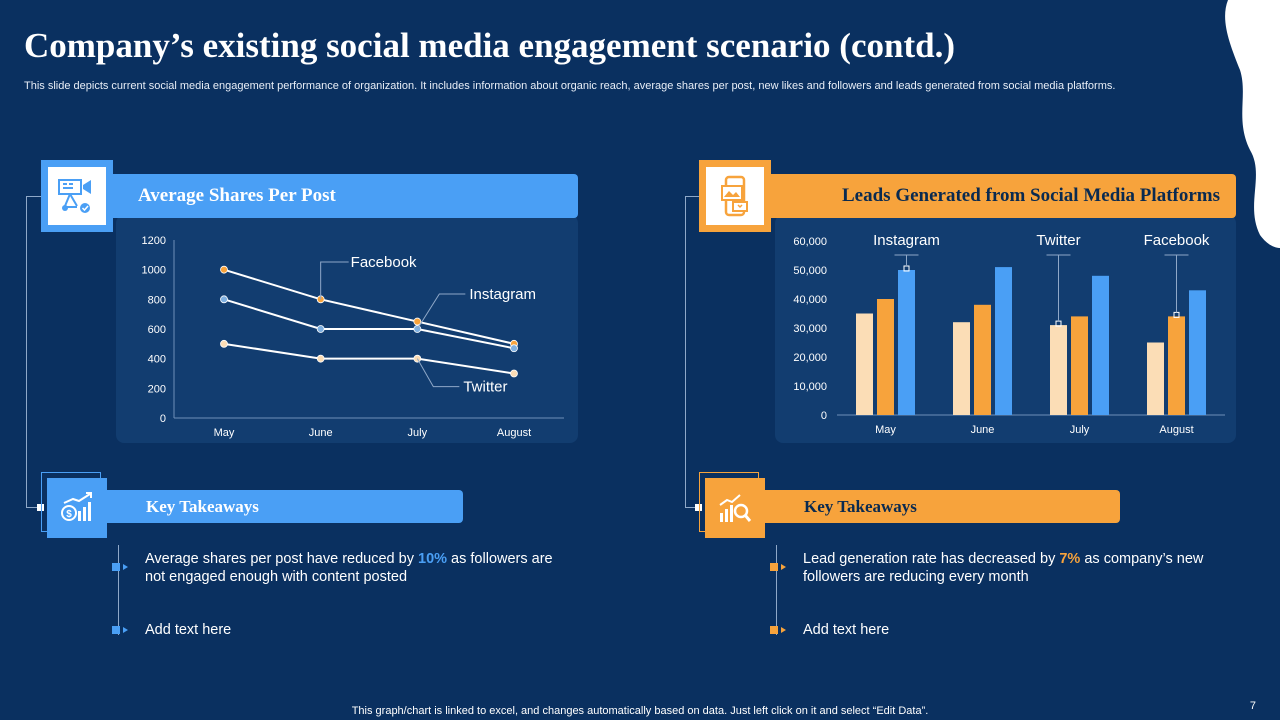  Describe the element at coordinates (1070, 559) in the screenshot. I see `right-highlight-value: 7%` at that location.